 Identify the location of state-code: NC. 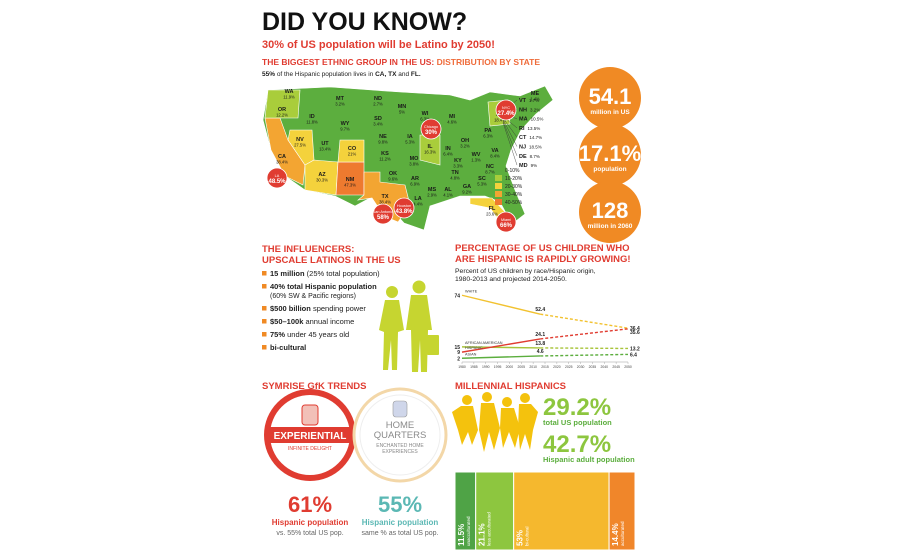
(490, 167).